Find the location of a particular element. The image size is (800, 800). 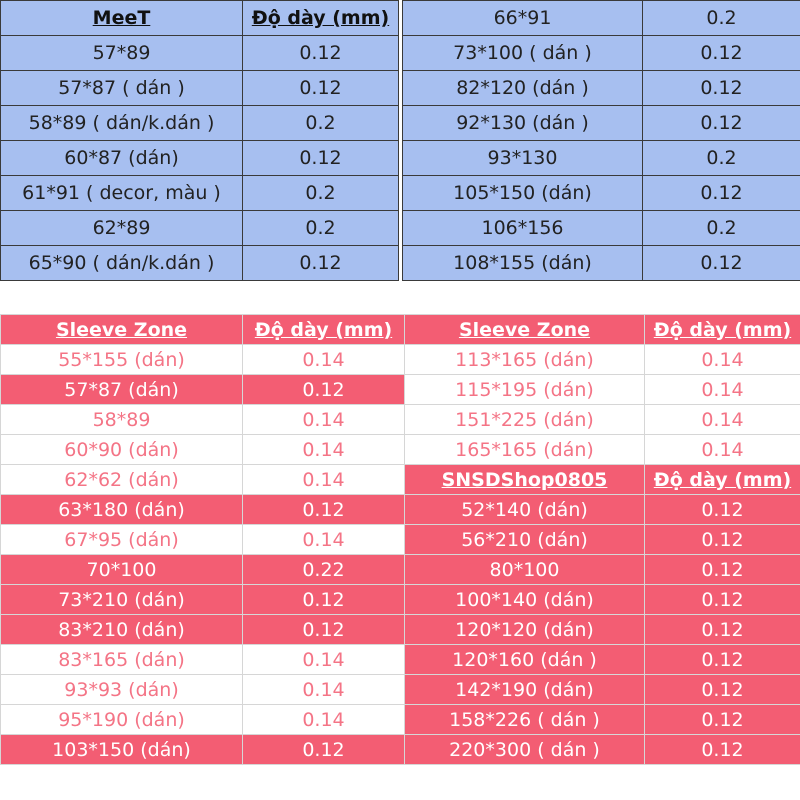

table-row: 70*100 0.22 is located at coordinates (202, 569).